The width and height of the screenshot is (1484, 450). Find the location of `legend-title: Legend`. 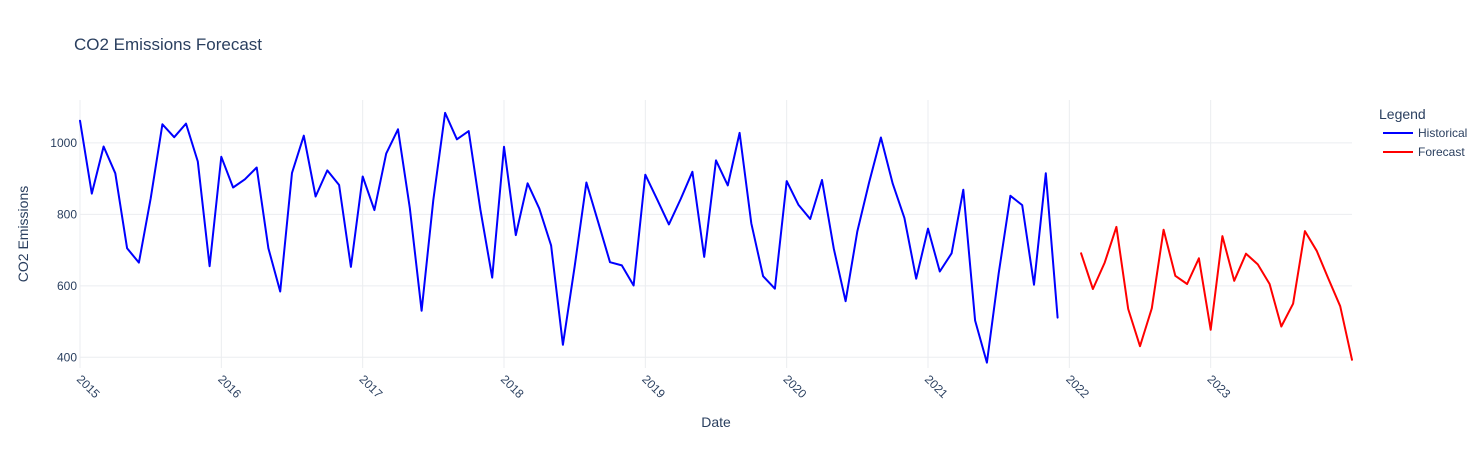

legend-title: Legend is located at coordinates (1402, 114).